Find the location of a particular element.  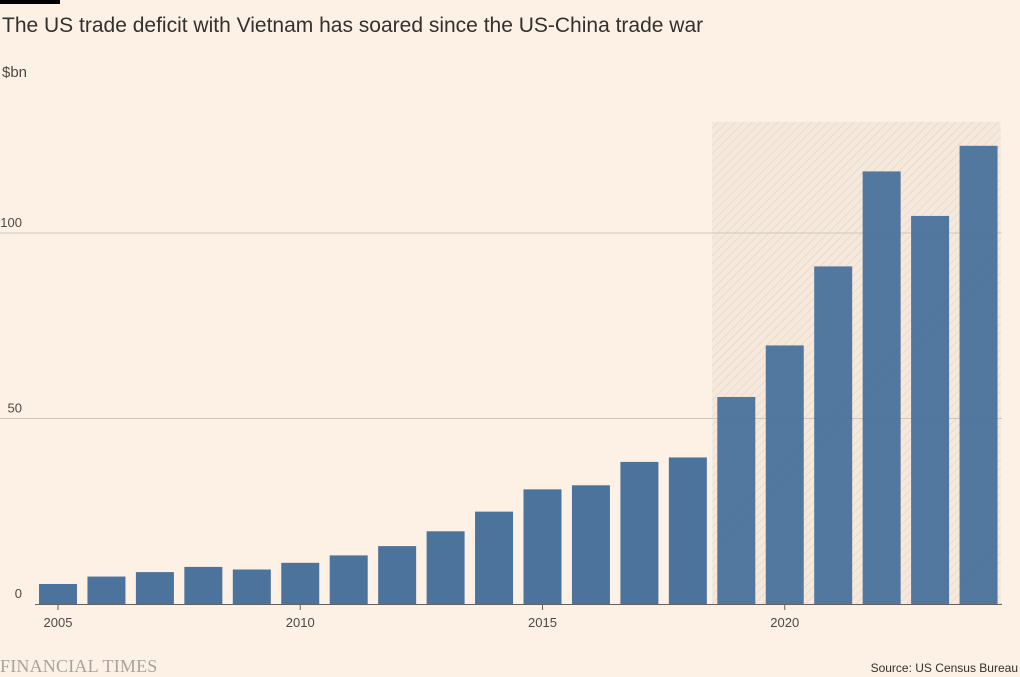

bar-2014 is located at coordinates (494, 557).